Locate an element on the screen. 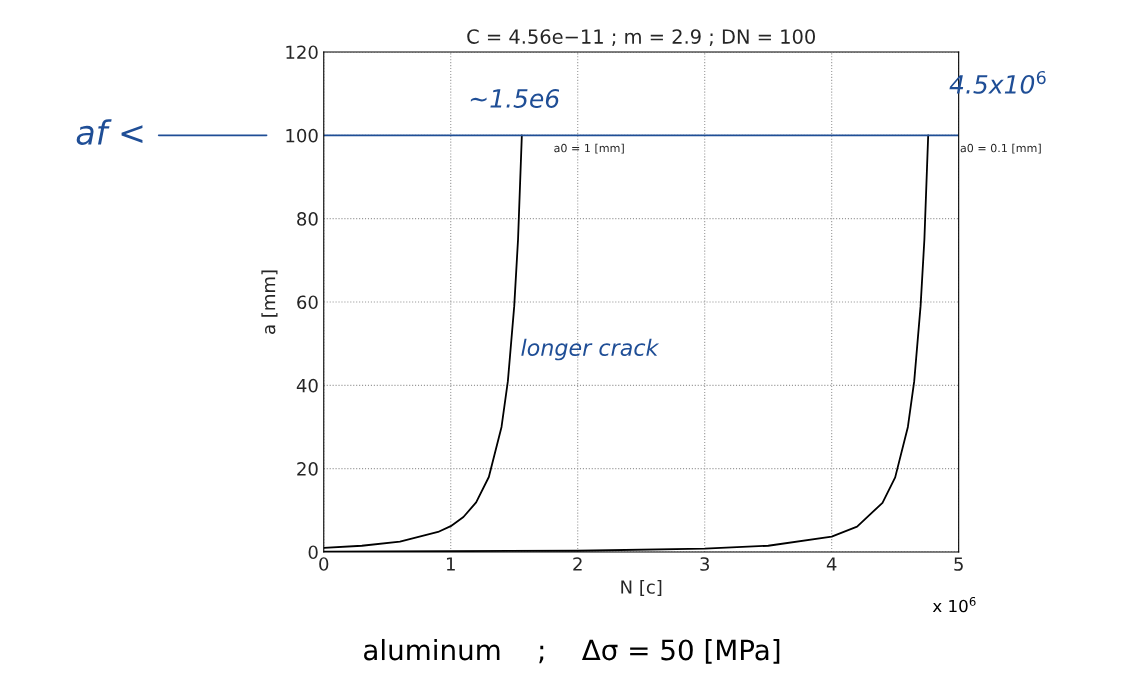 This screenshot has width=1144, height=684. x-tick-label: 5 is located at coordinates (958, 564).